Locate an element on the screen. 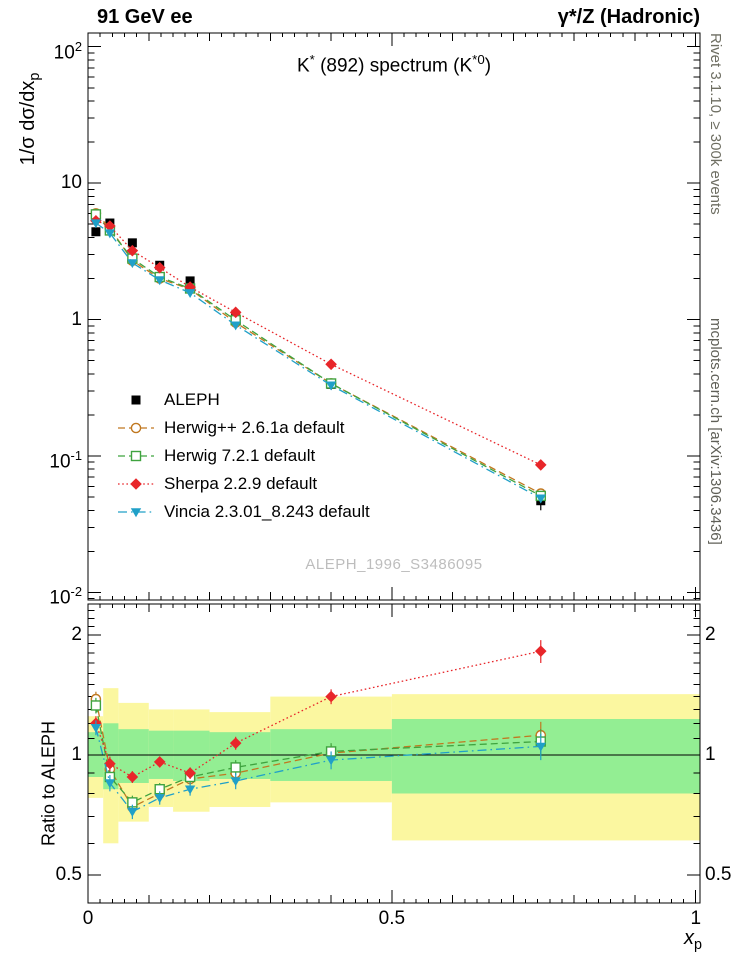 This screenshot has height=972, width=746. legend-item-vincia-2-3-01-8-243-default: Vincia 2.3.01_8.243 default is located at coordinates (243, 512).